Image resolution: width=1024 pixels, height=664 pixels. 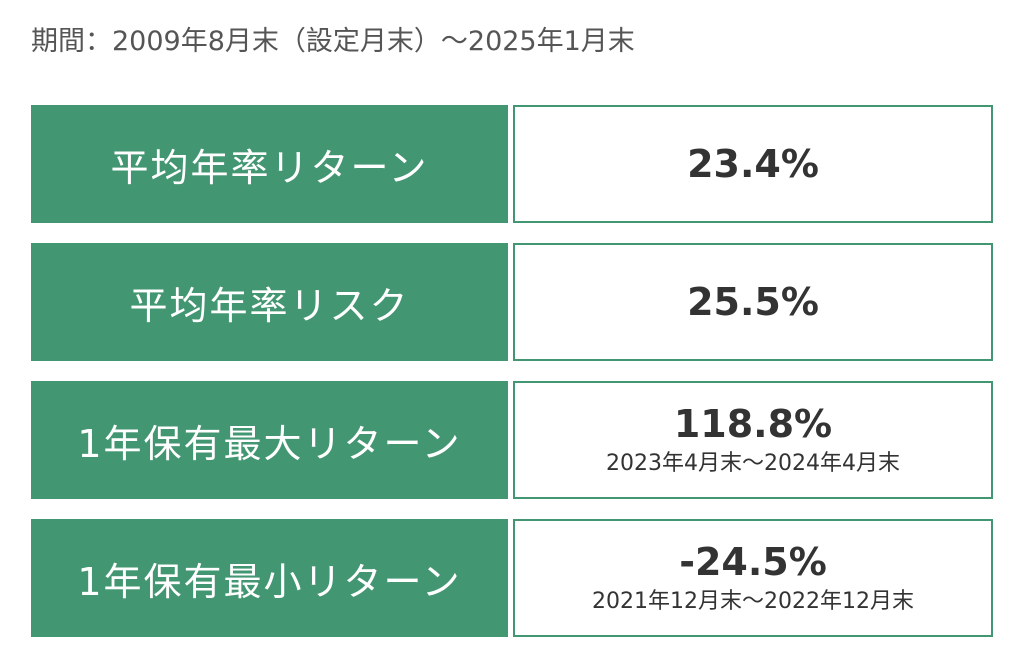 I want to click on stat-value: 25.5%, so click(x=753, y=302).